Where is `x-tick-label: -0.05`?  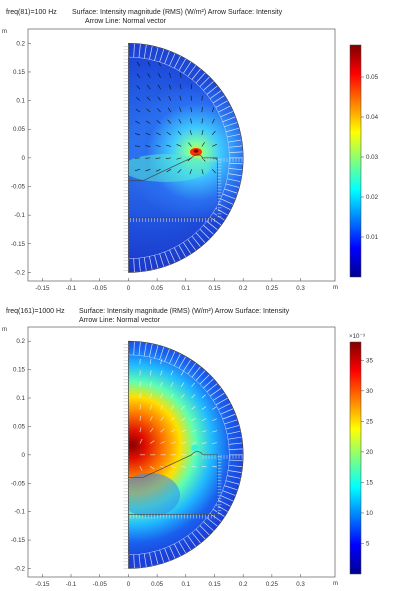
x-tick-label: -0.05 is located at coordinates (100, 288).